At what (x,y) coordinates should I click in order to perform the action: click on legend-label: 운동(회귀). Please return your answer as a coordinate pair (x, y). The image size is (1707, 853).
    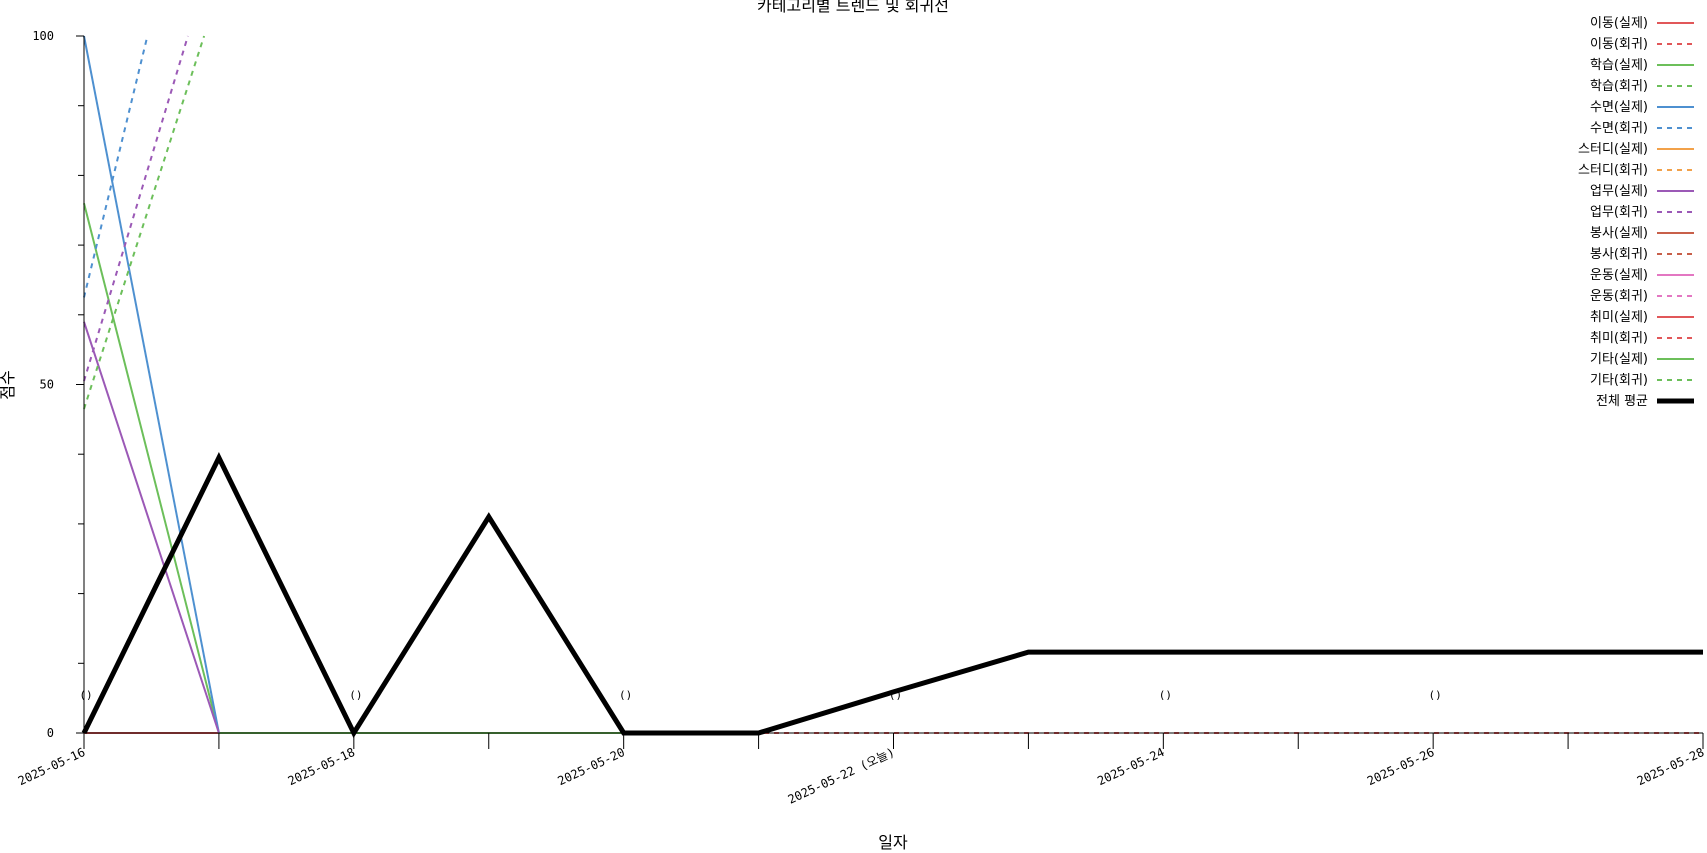
    Looking at the image, I should click on (1619, 296).